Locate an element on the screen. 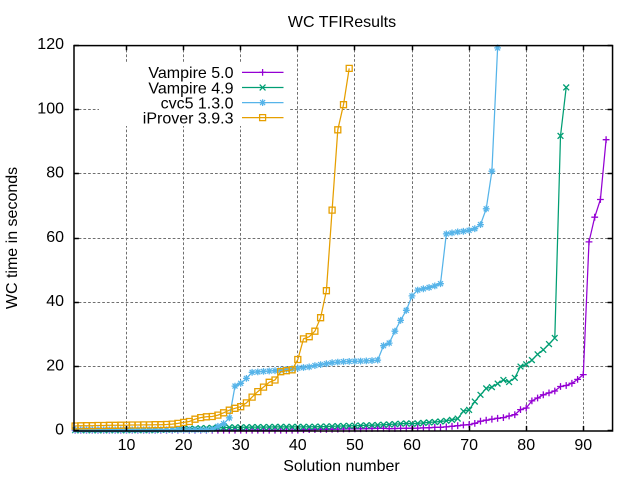 This screenshot has width=640, height=480. svg-text: WC time in seconds is located at coordinates (12, 238).